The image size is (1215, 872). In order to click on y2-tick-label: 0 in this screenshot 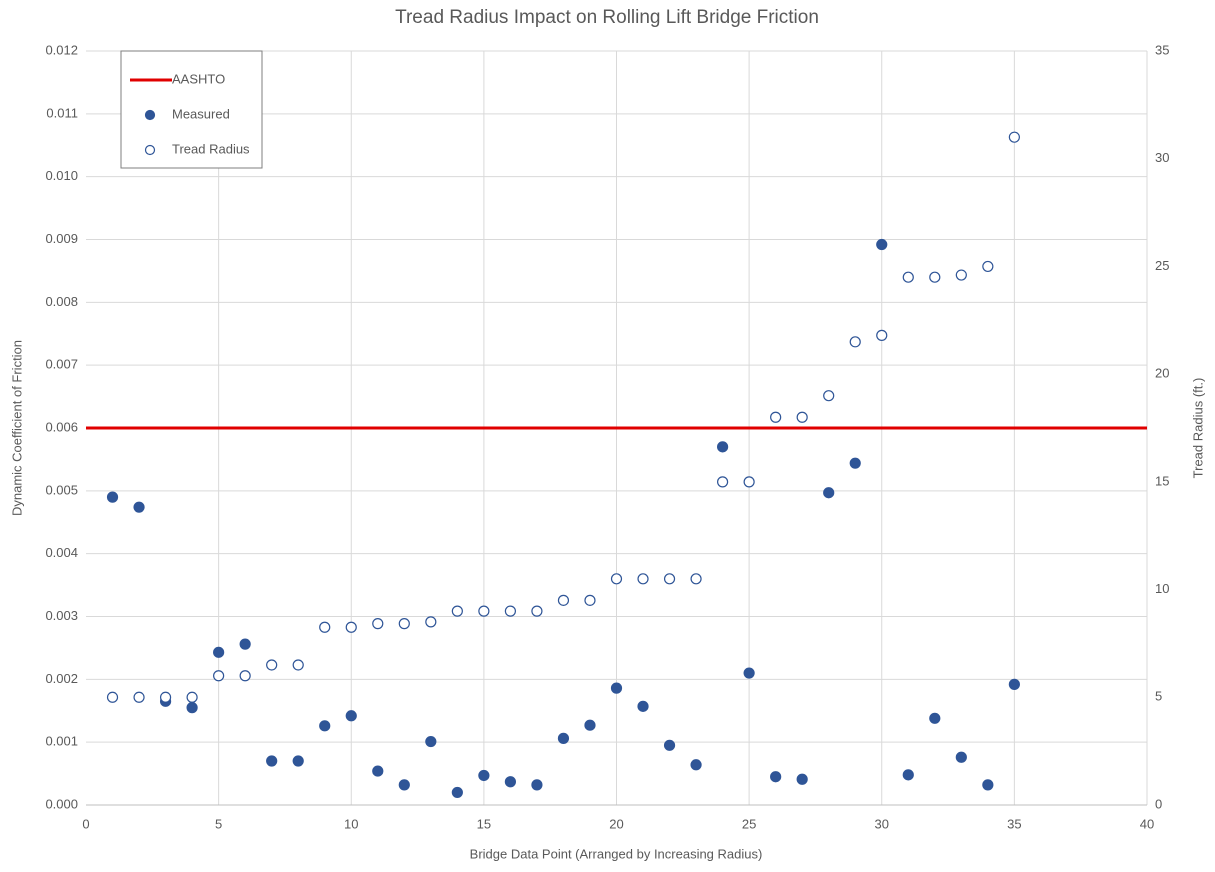, I will do `click(1158, 803)`.